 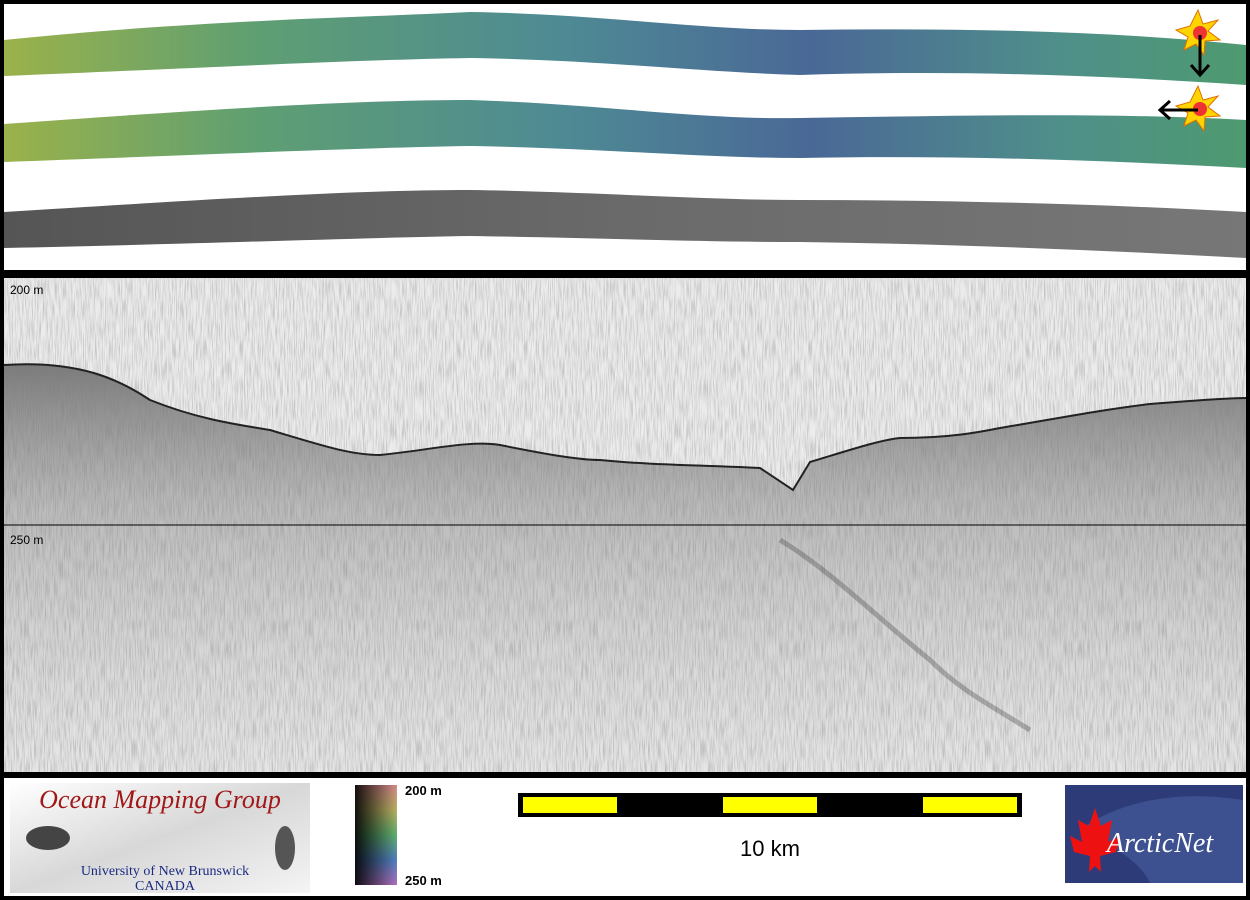 I want to click on logo-subtitle: University of New Brunswick, so click(x=165, y=871).